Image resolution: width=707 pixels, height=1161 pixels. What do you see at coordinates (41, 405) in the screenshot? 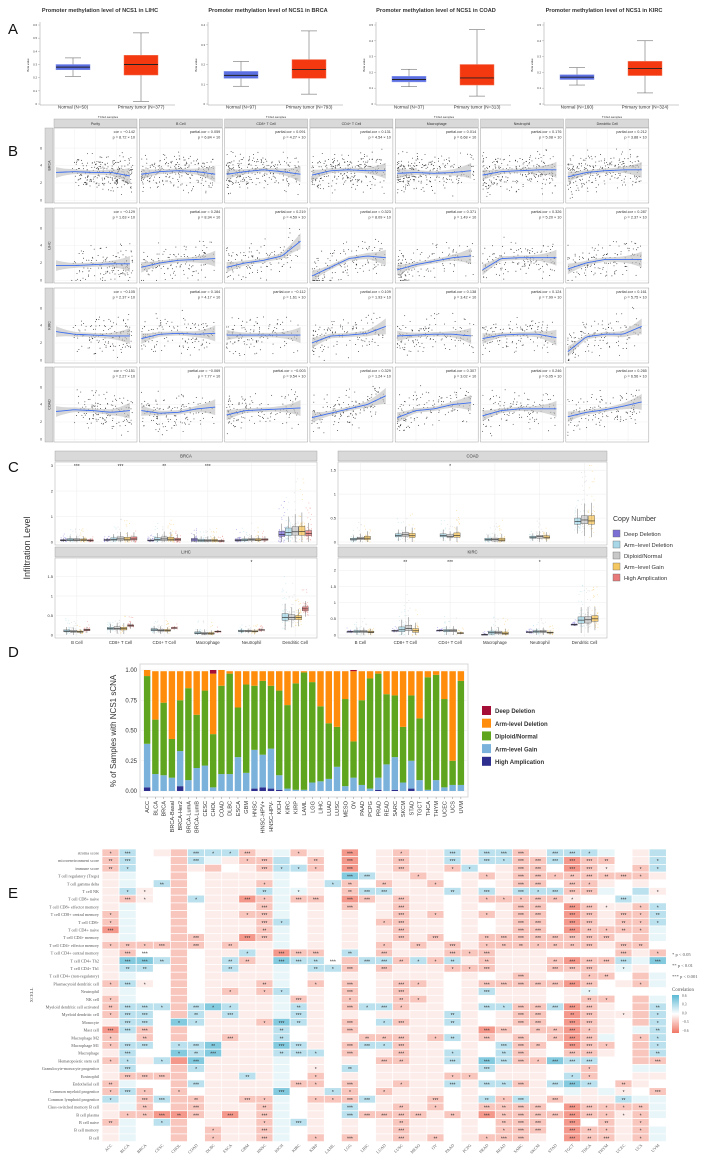
I see `y-tick-label: 4` at bounding box center [41, 405].